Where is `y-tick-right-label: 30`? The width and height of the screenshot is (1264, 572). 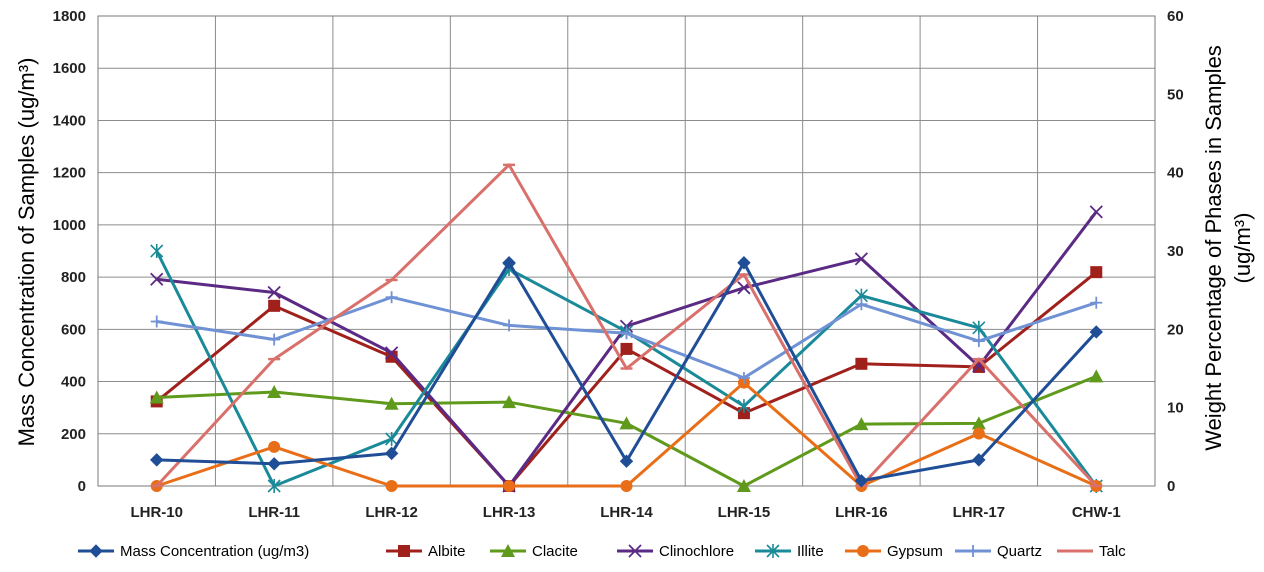 y-tick-right-label: 30 is located at coordinates (1175, 251).